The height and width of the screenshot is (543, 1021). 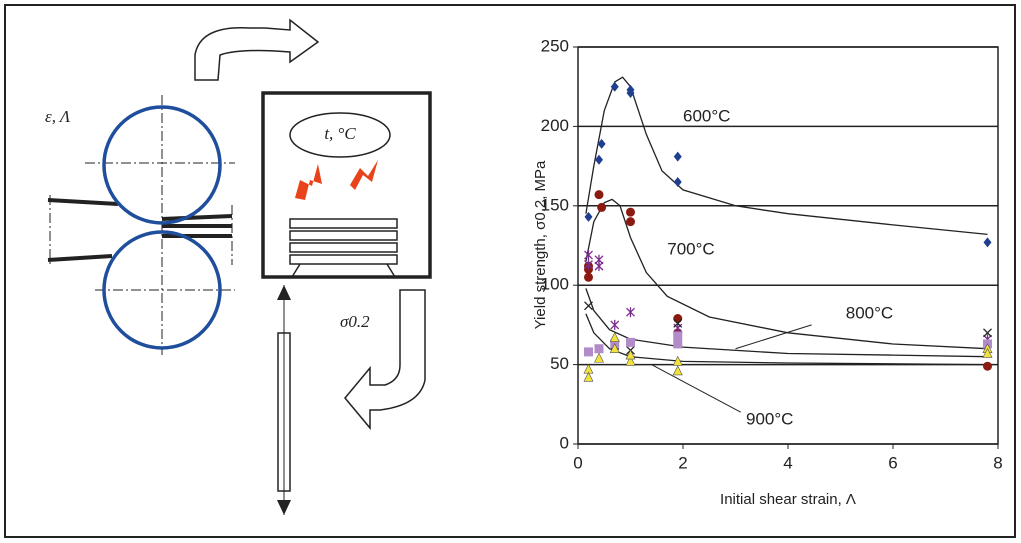 I want to click on y-tick-label: 250, so click(x=555, y=45).